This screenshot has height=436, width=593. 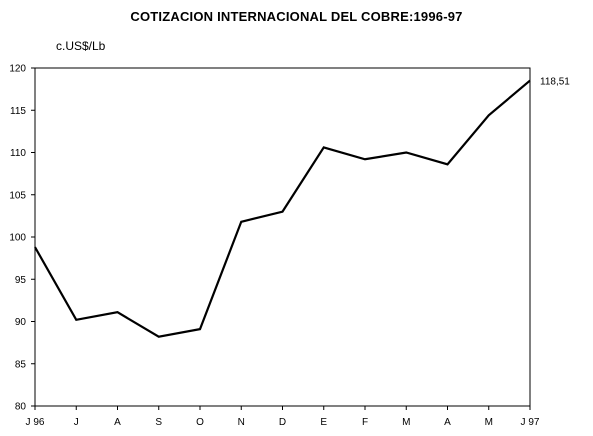 I want to click on y-tick-label: 80, so click(x=21, y=407).